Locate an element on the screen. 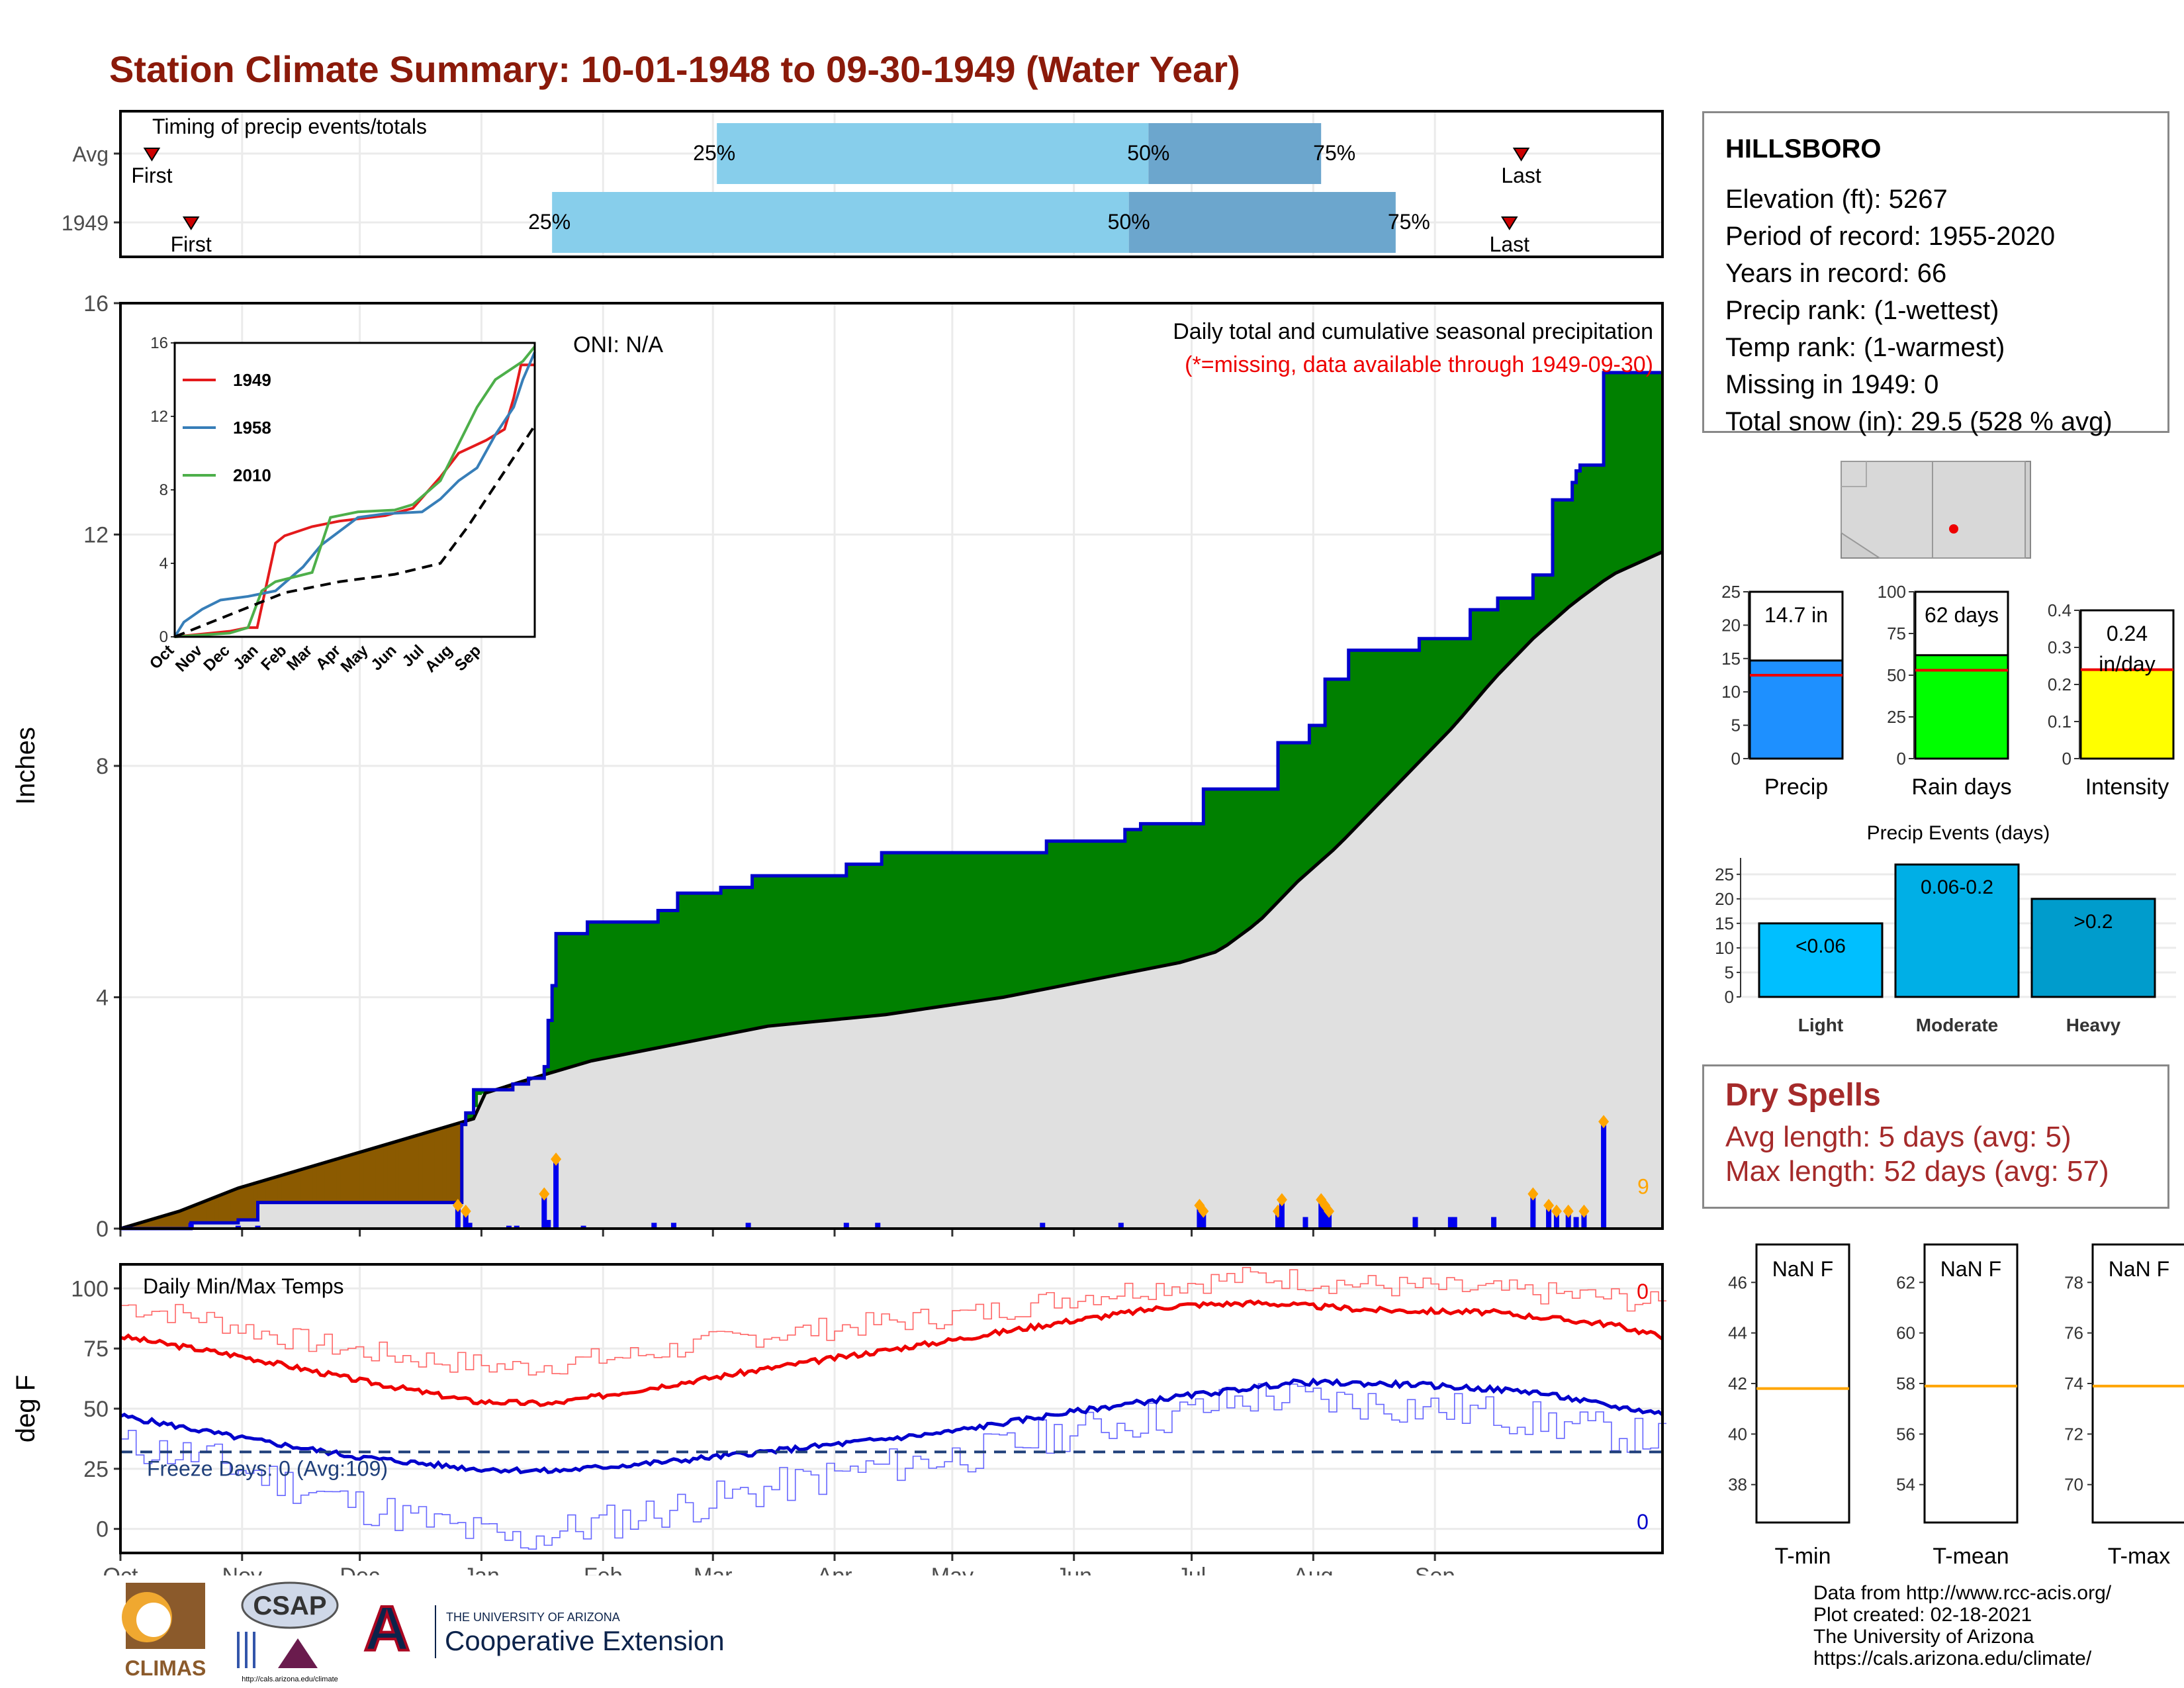 This screenshot has width=2184, height=1688. map-state-west is located at coordinates (1887, 510).